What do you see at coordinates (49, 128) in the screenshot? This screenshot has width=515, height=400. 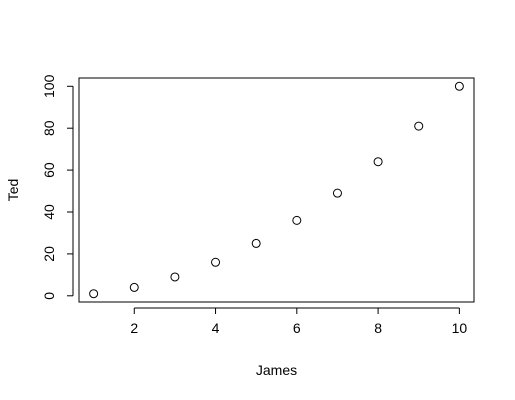 I see `y-tick-label: 80` at bounding box center [49, 128].